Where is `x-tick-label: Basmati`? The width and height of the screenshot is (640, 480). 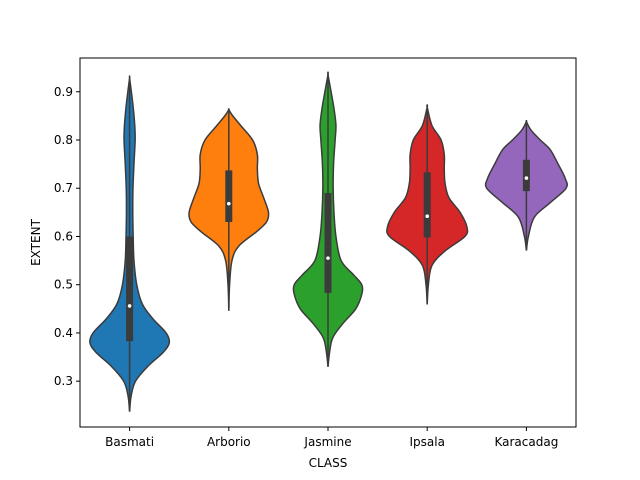 x-tick-label: Basmati is located at coordinates (129, 442).